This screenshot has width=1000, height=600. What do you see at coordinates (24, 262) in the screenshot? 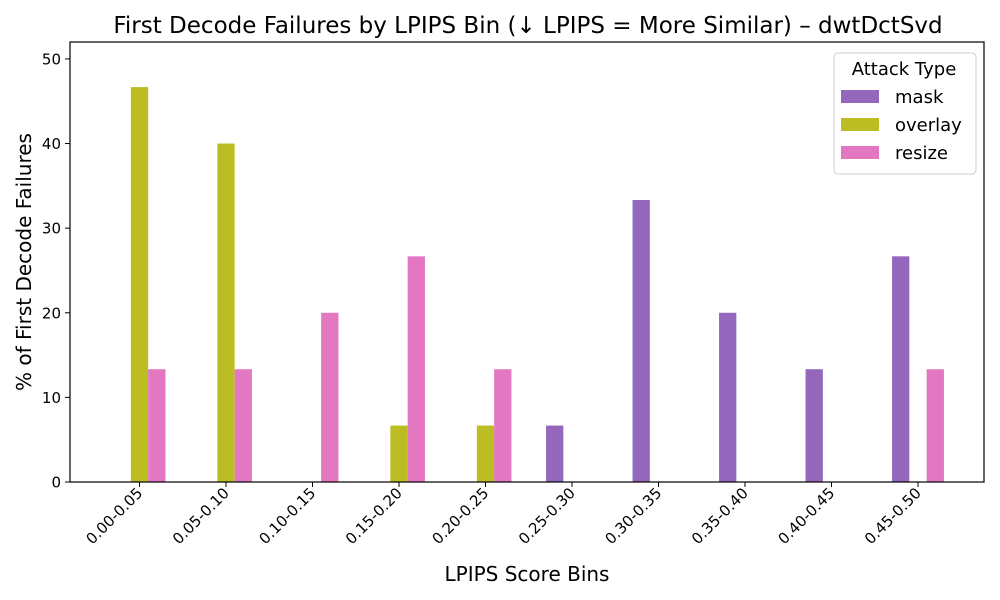
I see `y-axis-title: % of First Decode Failures` at bounding box center [24, 262].